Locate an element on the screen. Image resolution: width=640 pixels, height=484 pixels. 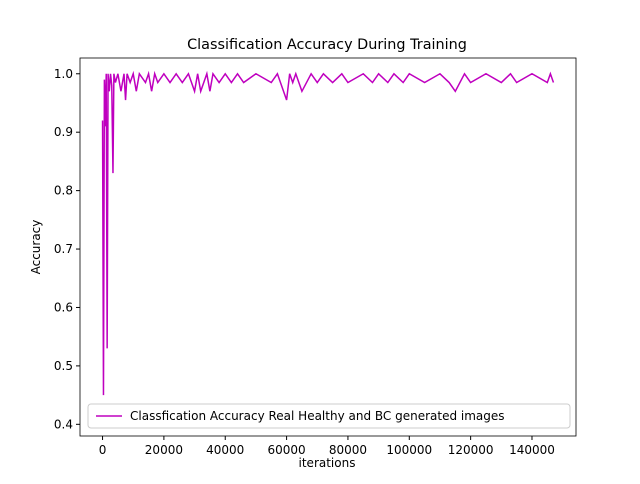
y-tick-label: 0.7 is located at coordinates (63, 249).